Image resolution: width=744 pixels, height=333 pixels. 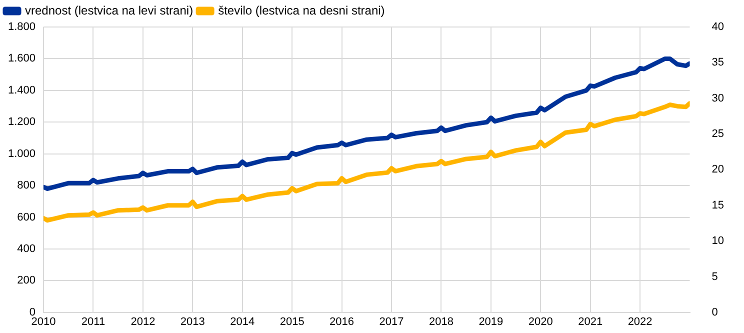 What do you see at coordinates (22, 122) in the screenshot?
I see `y-tick-label: 1.200` at bounding box center [22, 122].